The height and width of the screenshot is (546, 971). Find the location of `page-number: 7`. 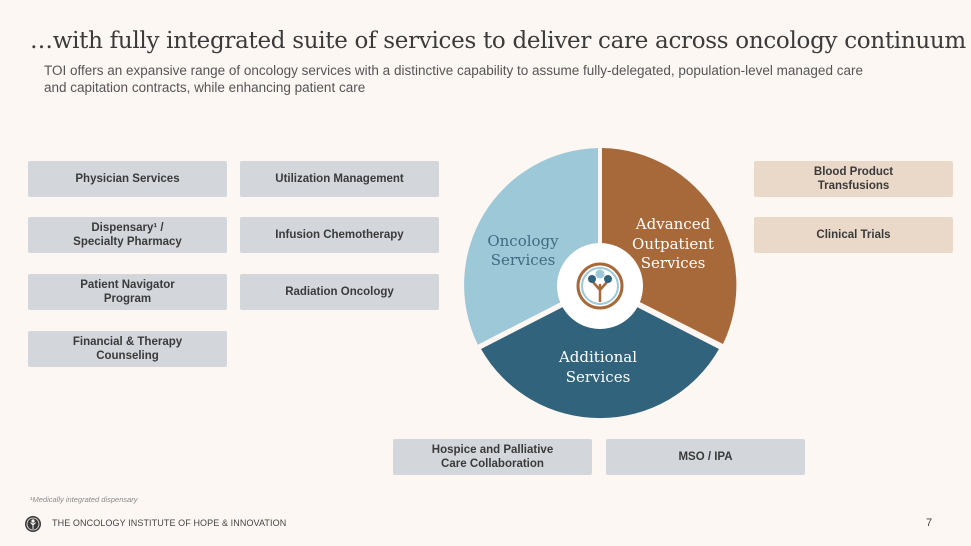

page-number: 7 is located at coordinates (929, 523).